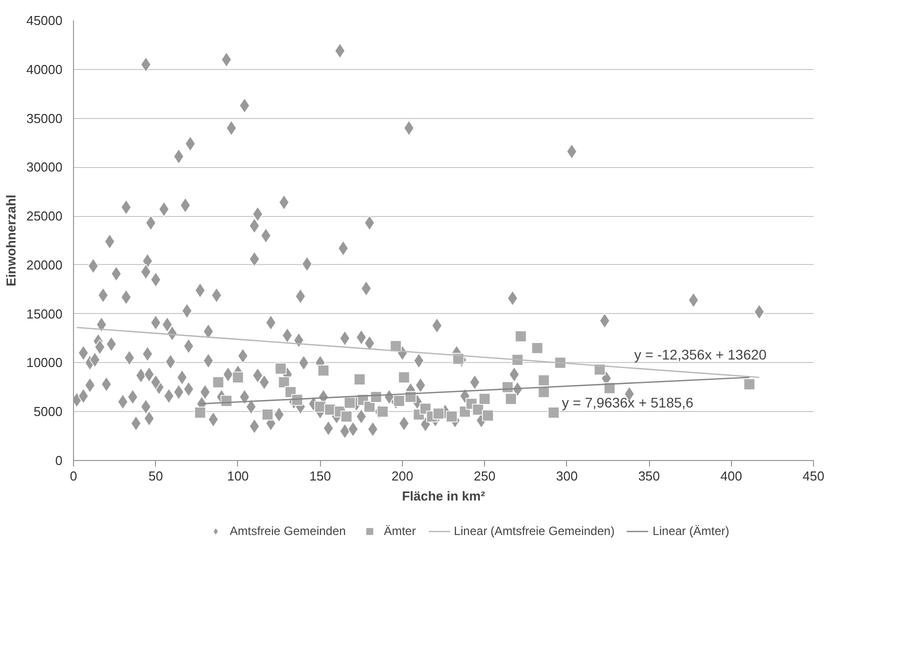 Image resolution: width=905 pixels, height=650 pixels. Describe the element at coordinates (700, 354) in the screenshot. I see `annotation: y = -12,356x + 13620` at that location.